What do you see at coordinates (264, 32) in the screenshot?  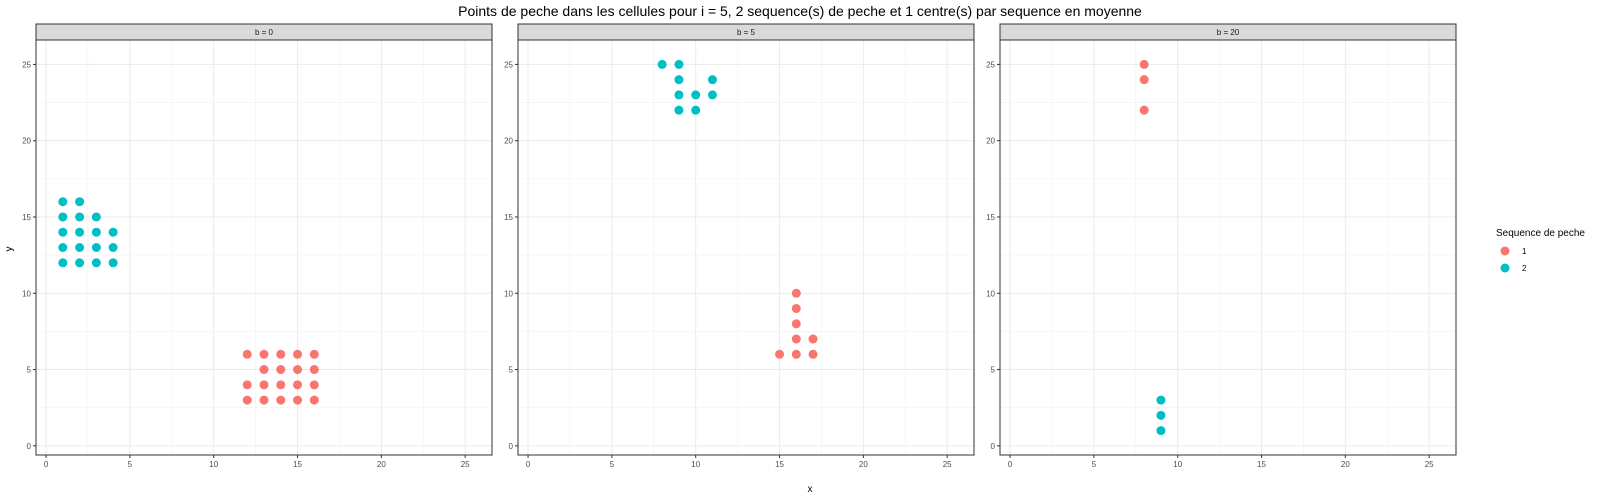 I see `facet-strip-label: b = 0` at bounding box center [264, 32].